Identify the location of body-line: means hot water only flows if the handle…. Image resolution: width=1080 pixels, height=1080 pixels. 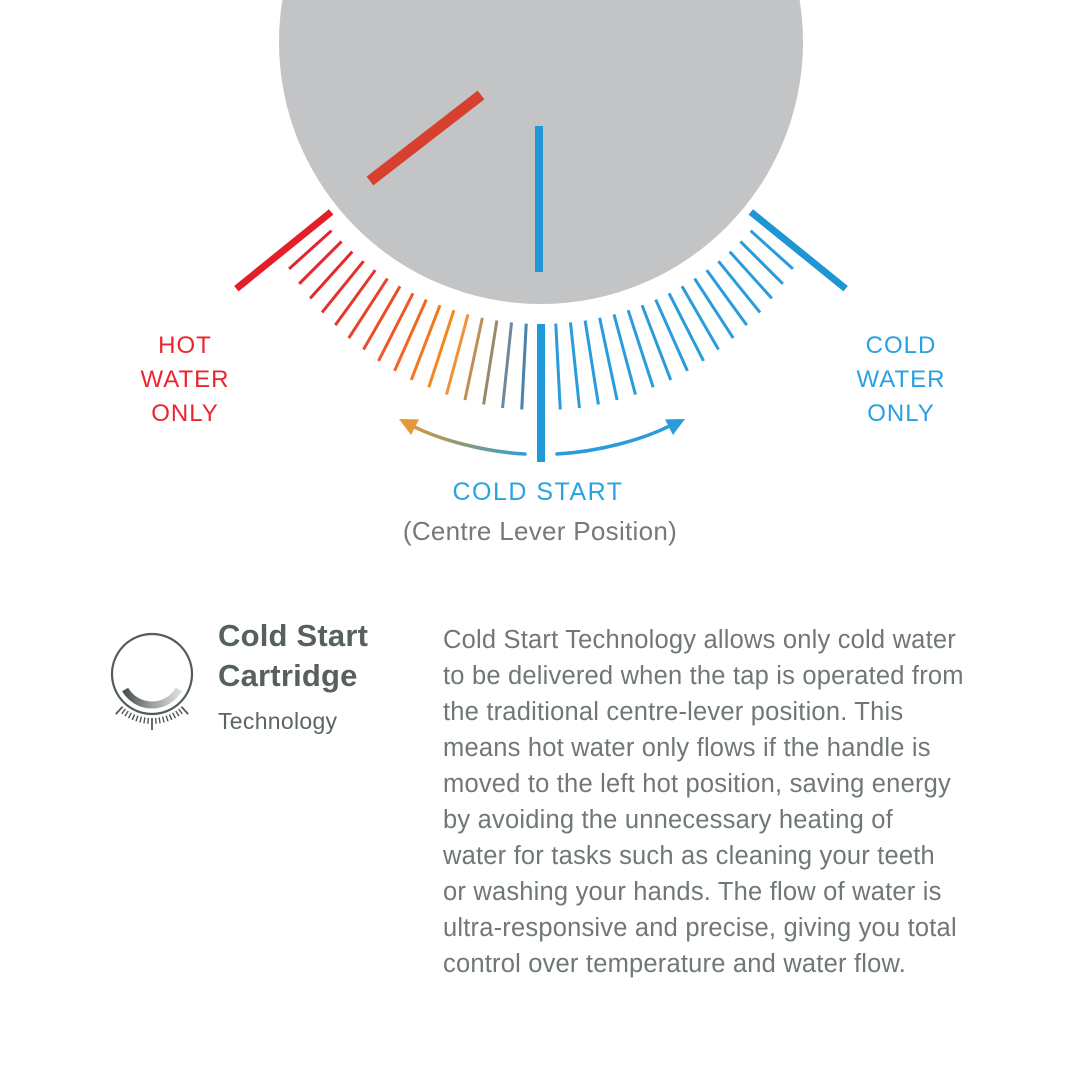
(687, 748).